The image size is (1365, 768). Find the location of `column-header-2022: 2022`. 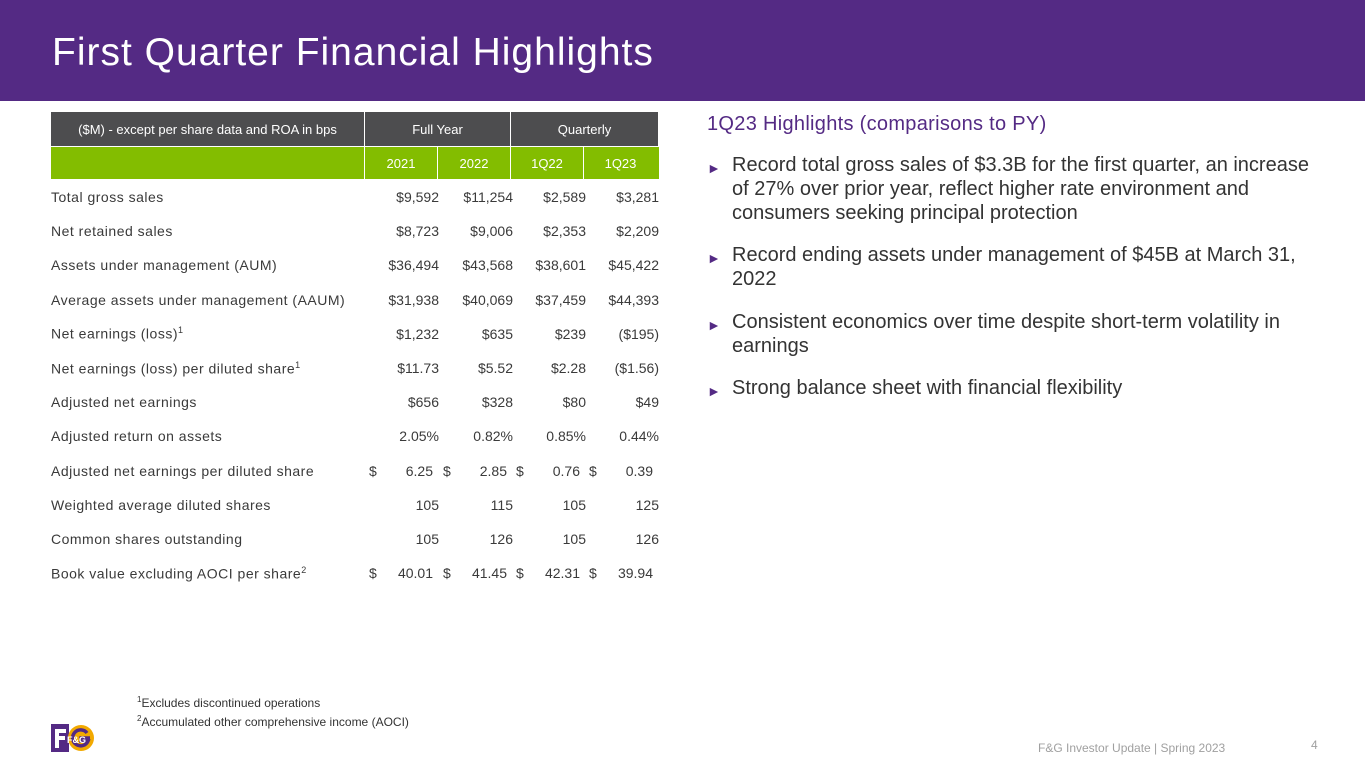

column-header-2022: 2022 is located at coordinates (474, 163).